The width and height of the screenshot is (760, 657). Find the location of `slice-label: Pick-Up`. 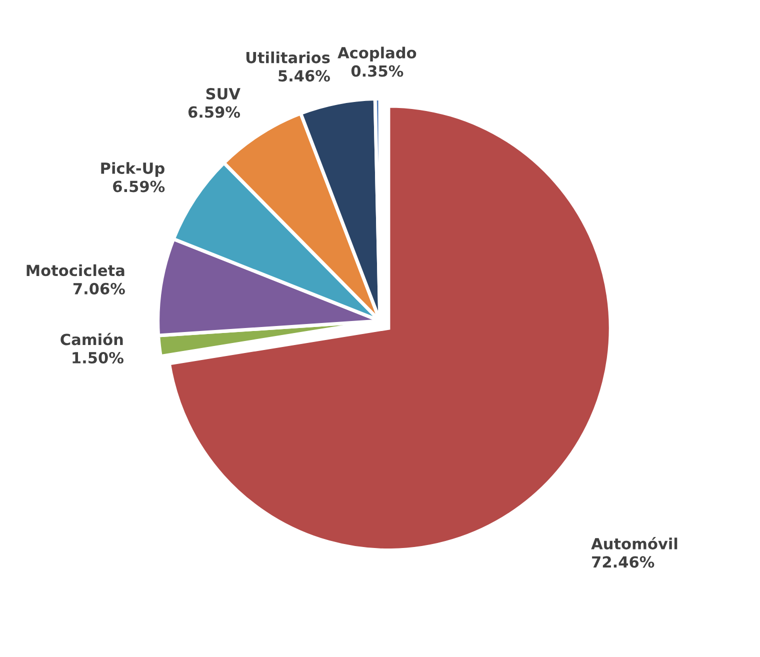

slice-label: Pick-Up is located at coordinates (132, 169).